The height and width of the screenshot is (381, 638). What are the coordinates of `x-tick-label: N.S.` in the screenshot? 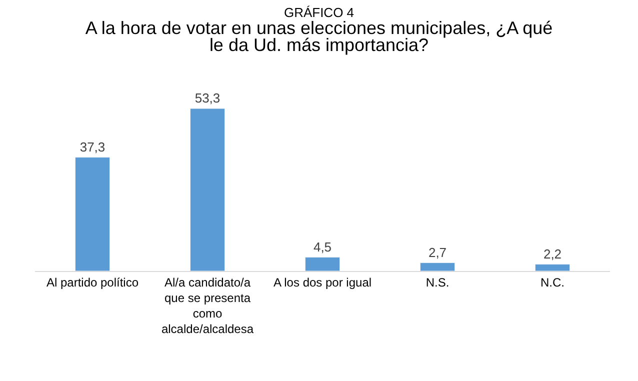 It's located at (438, 282).